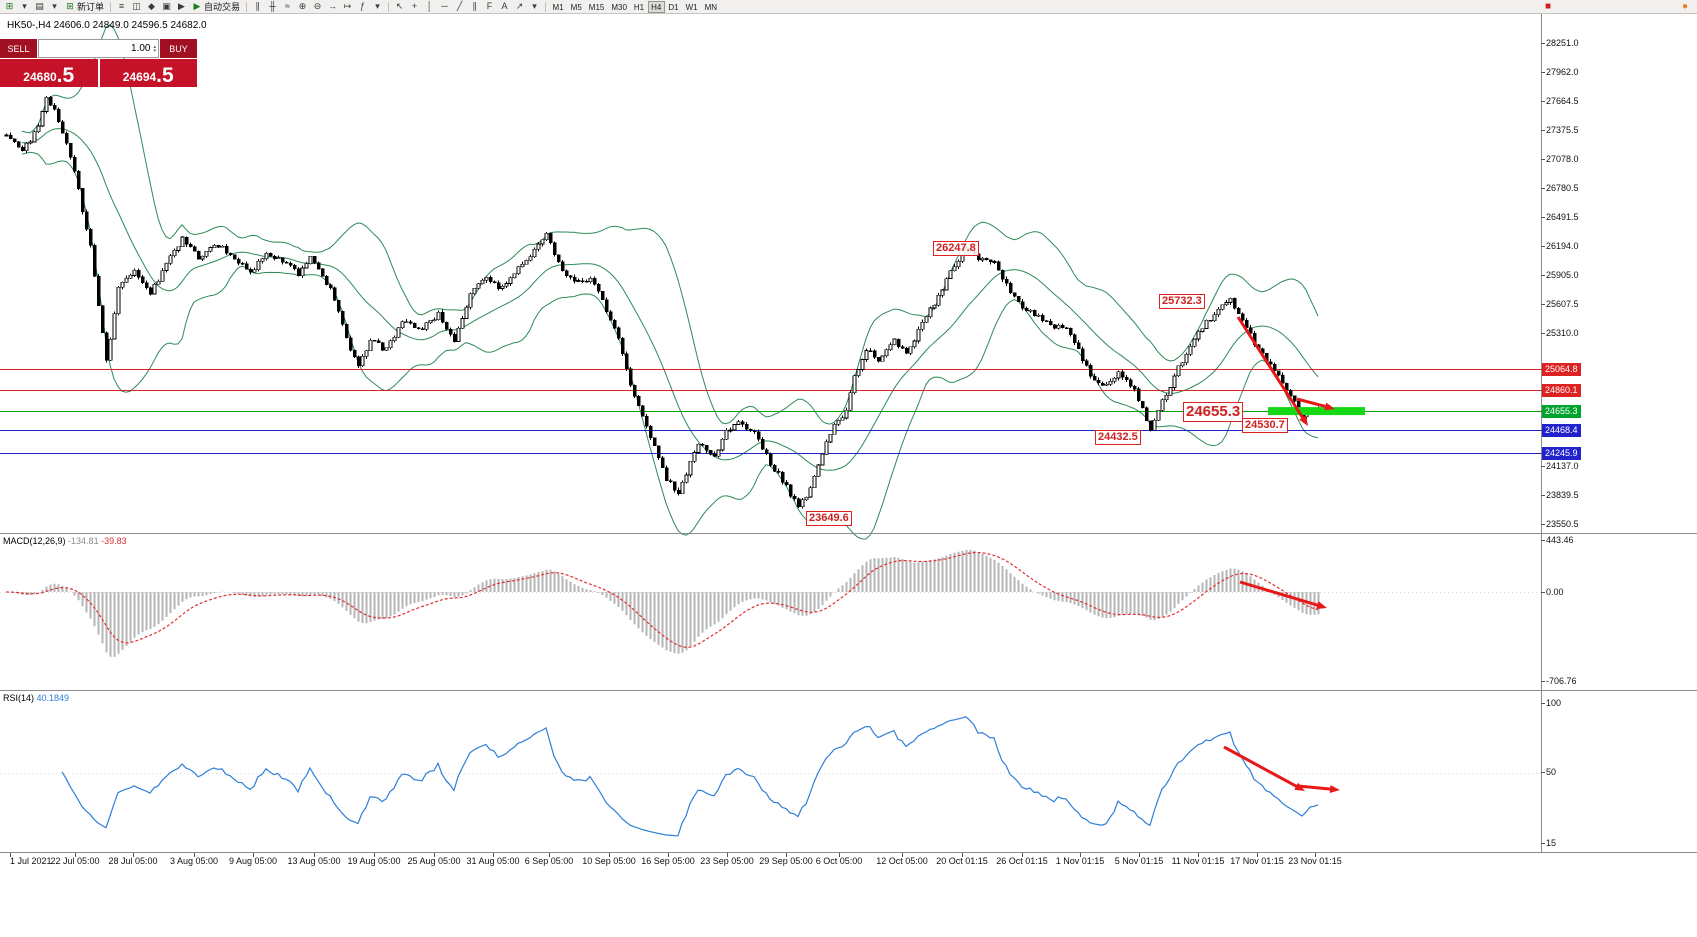 This screenshot has width=1697, height=937. I want to click on trend-arrows, so click(1281, 554).